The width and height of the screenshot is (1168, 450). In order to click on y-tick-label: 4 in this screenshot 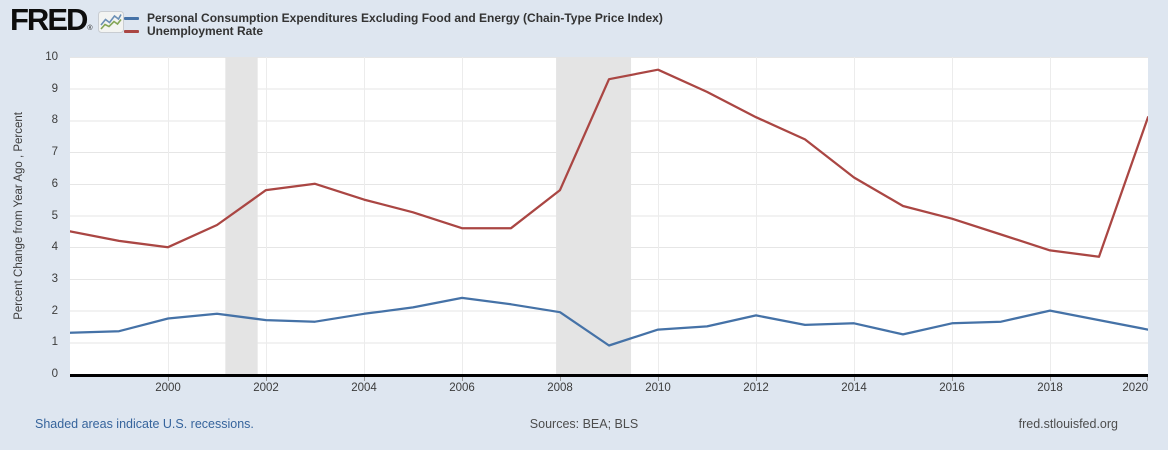, I will do `click(54, 247)`.